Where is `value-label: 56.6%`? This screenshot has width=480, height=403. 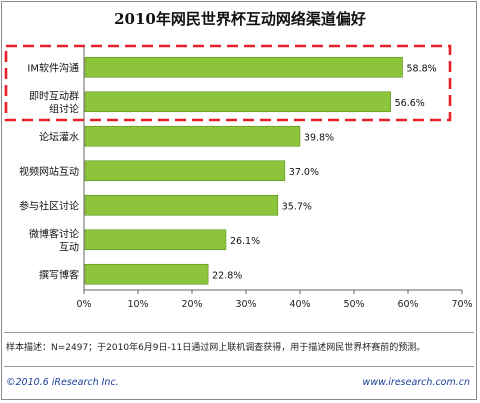 value-label: 56.6% is located at coordinates (410, 103).